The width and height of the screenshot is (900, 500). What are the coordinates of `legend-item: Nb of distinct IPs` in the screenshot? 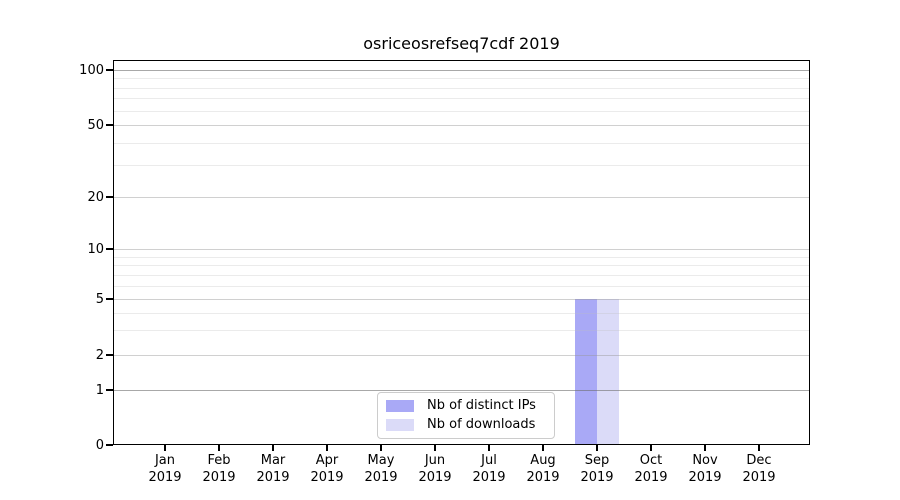 It's located at (465, 406).